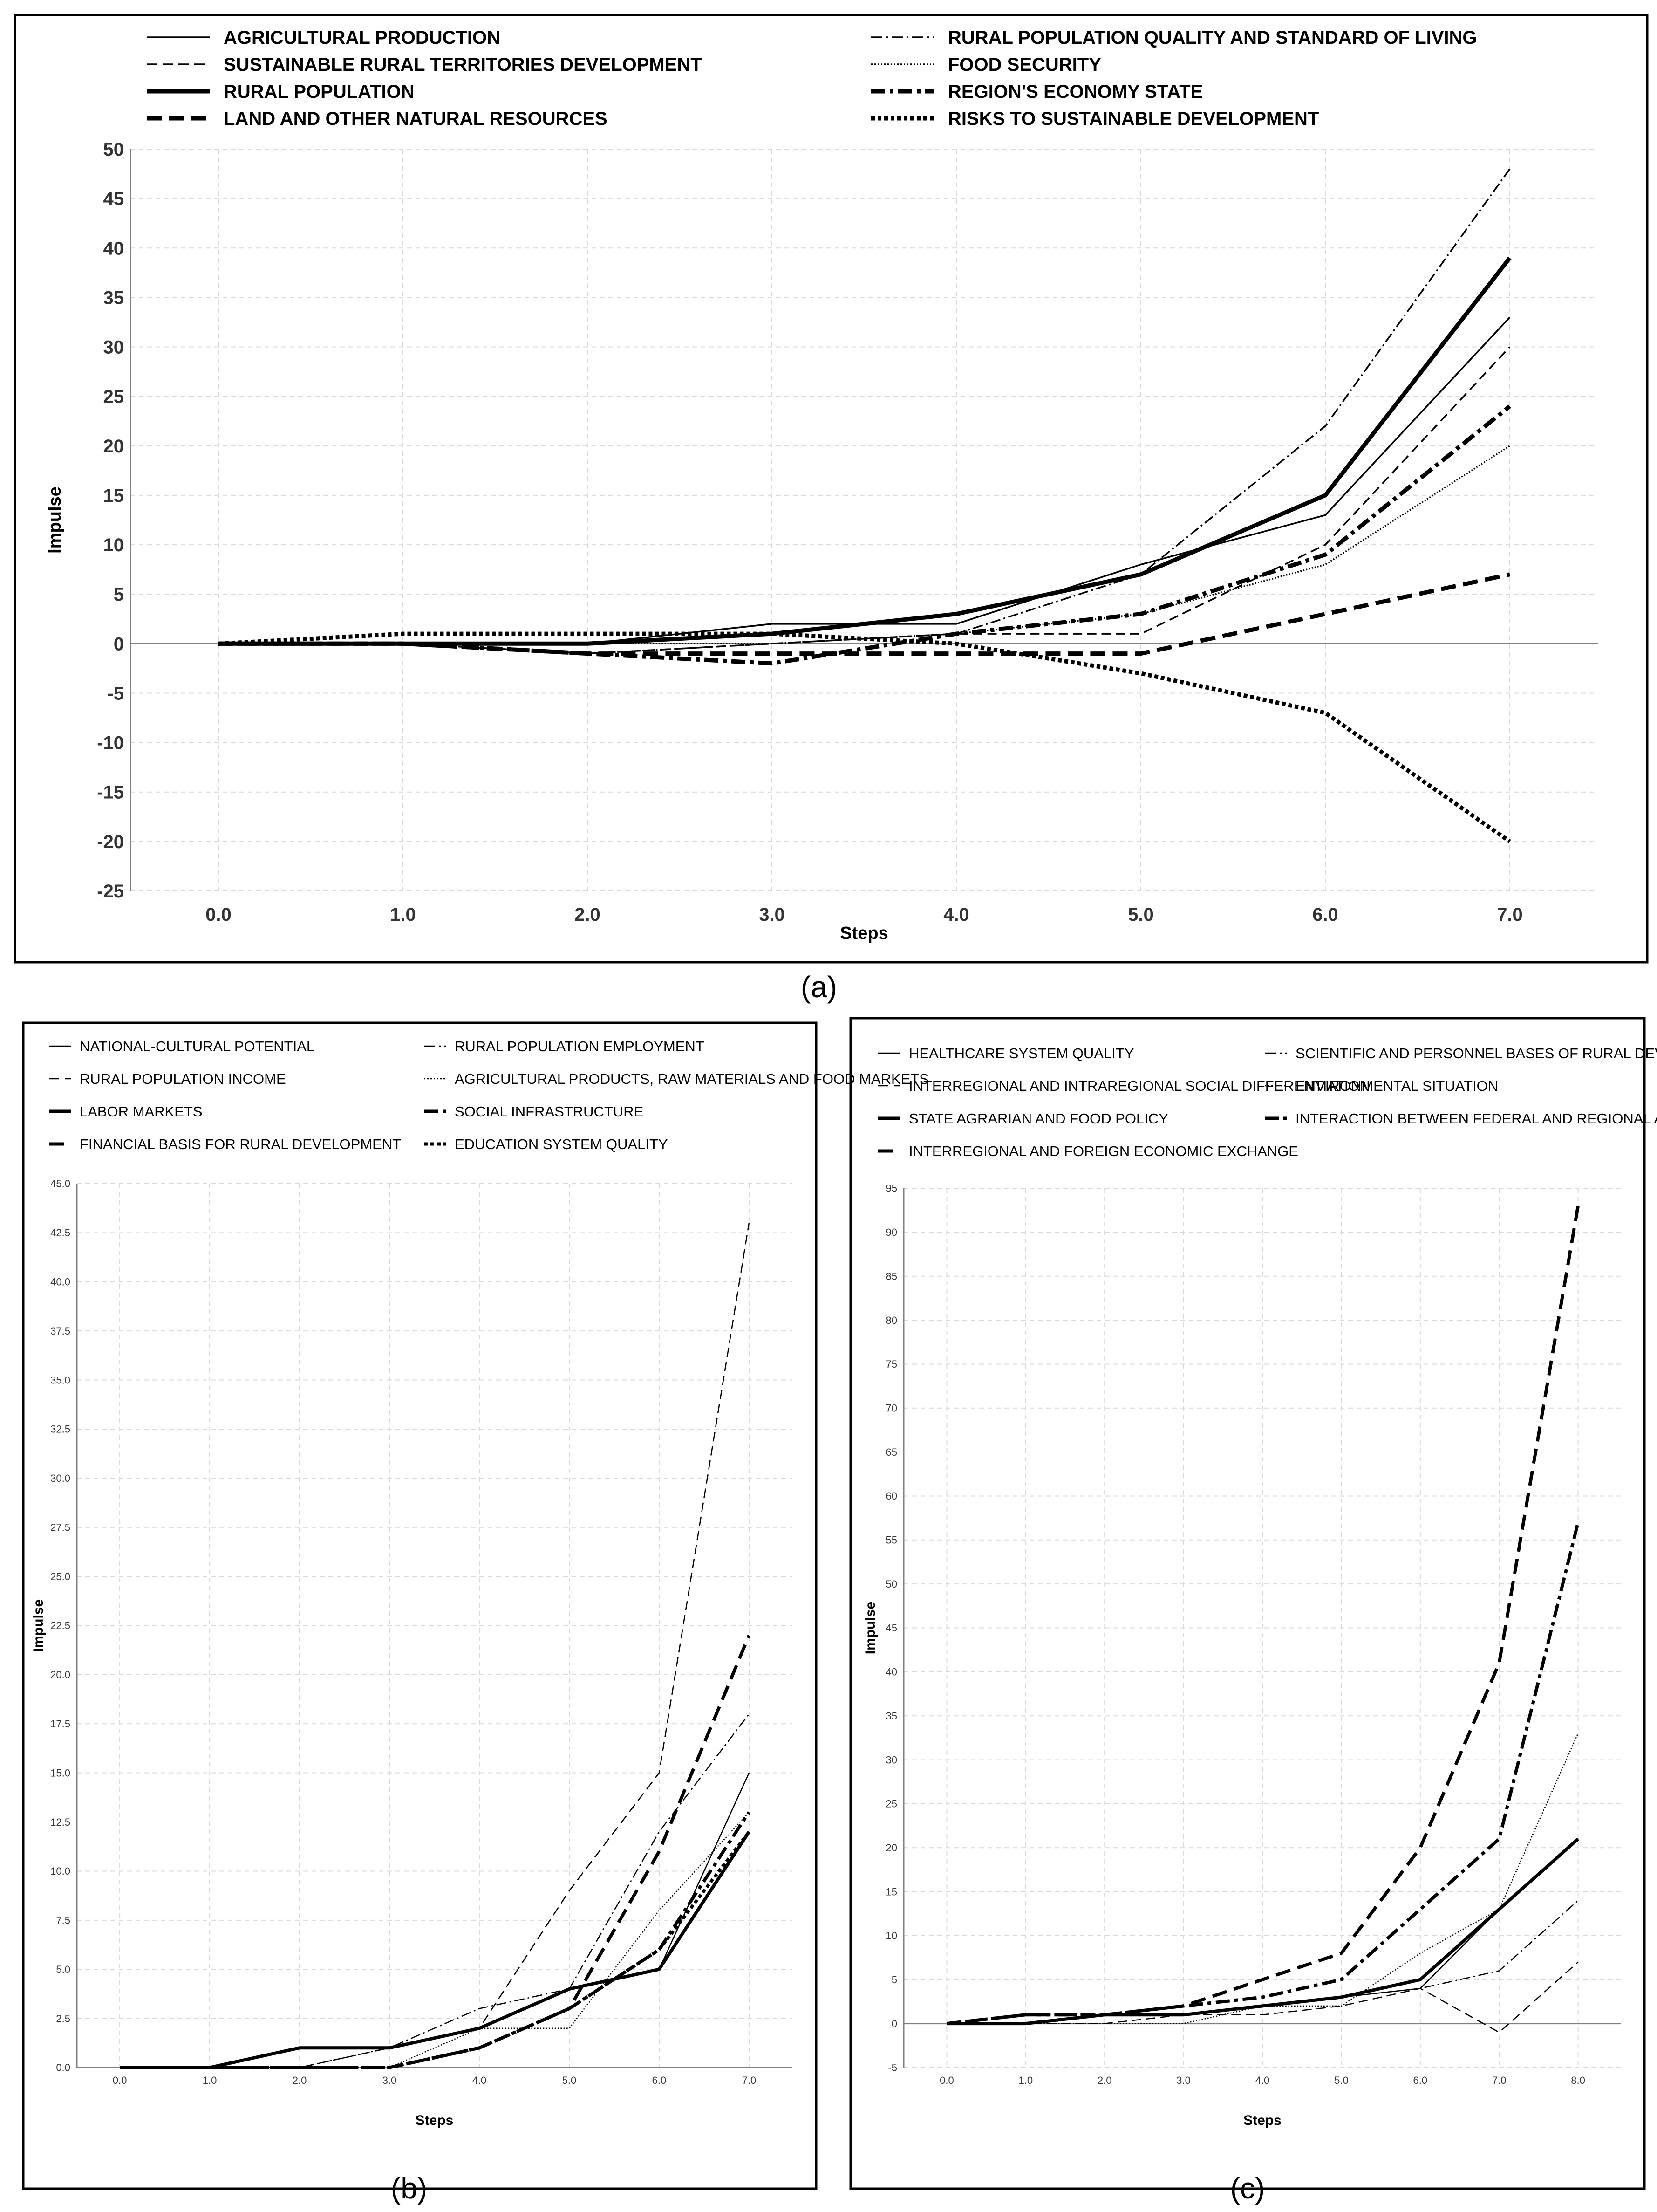  I want to click on legend-label: REGION'S ECONOMY STATE, so click(1075, 92).